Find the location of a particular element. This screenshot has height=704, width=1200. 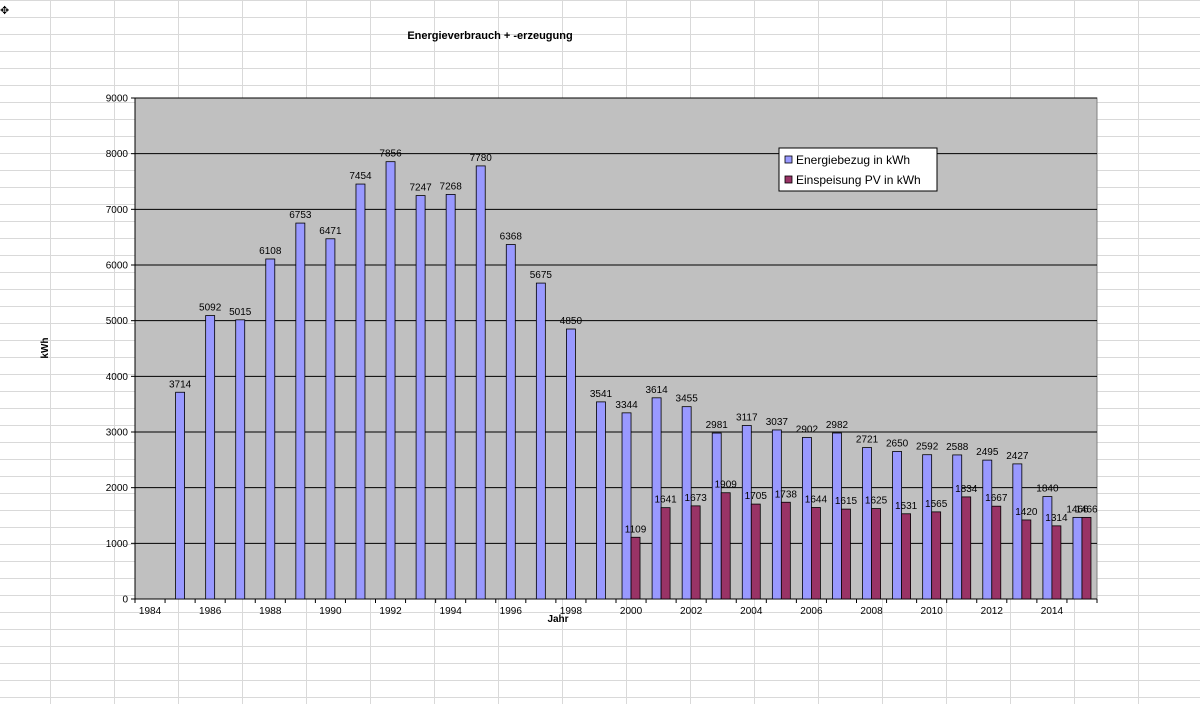

data-label-energiebezug: 2981 is located at coordinates (717, 425).